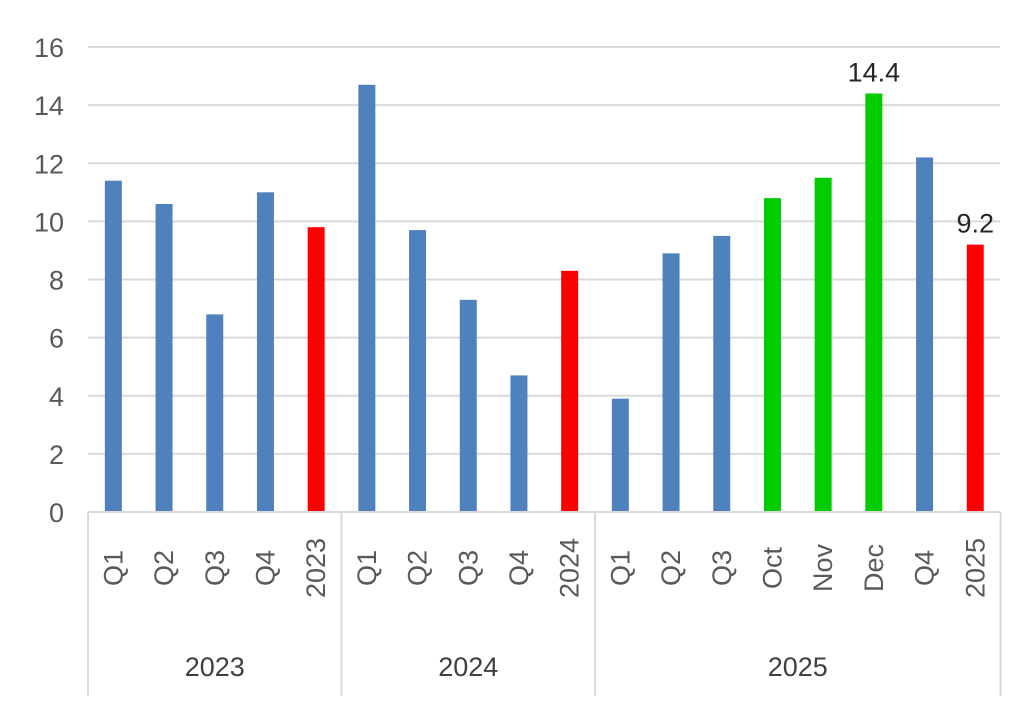 Image resolution: width=1034 pixels, height=710 pixels. I want to click on y-tick-label: 2, so click(56, 455).